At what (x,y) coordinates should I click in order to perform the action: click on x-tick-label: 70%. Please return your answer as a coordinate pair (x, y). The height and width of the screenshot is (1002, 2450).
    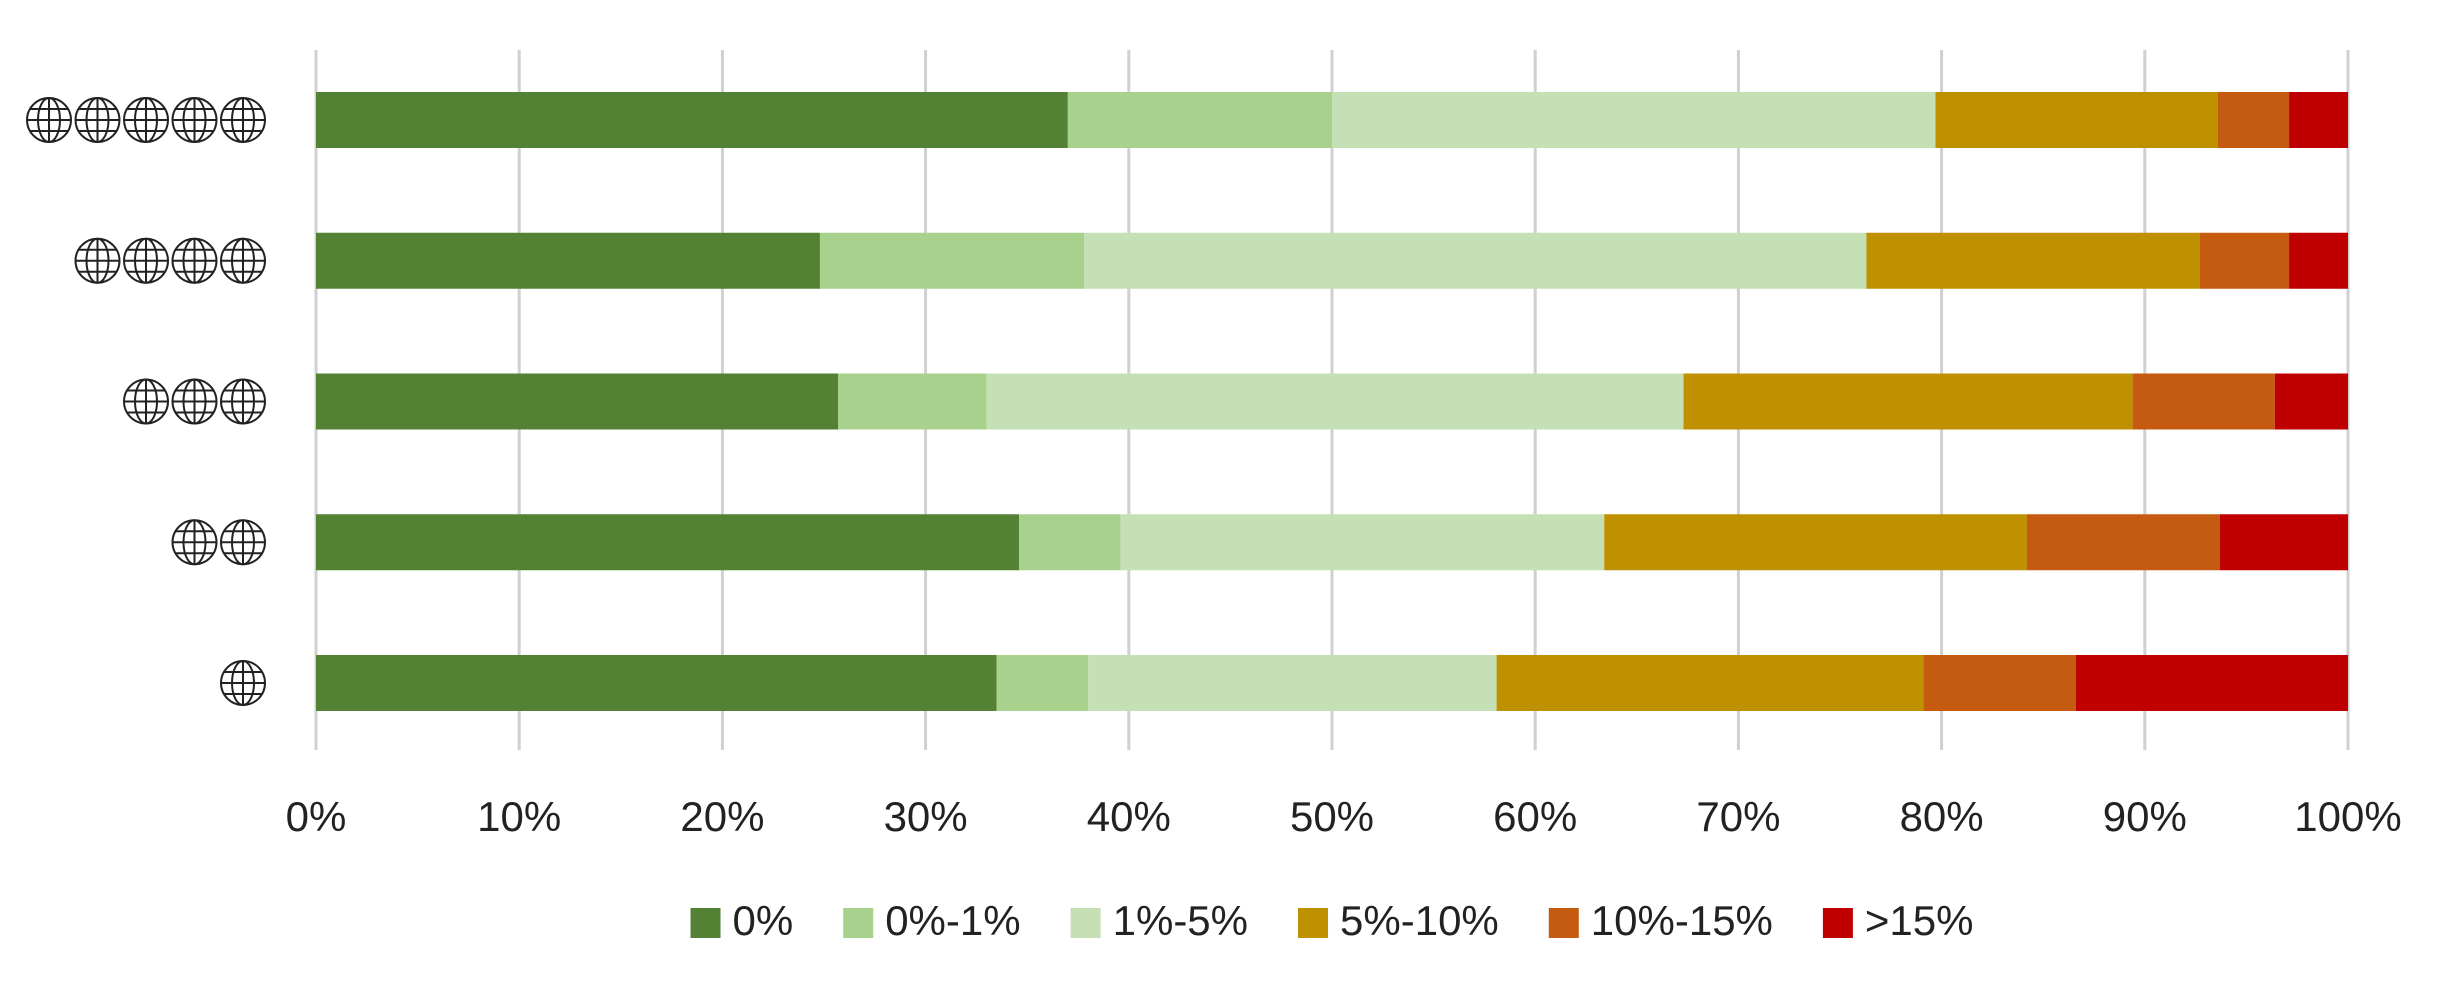
    Looking at the image, I should click on (1738, 816).